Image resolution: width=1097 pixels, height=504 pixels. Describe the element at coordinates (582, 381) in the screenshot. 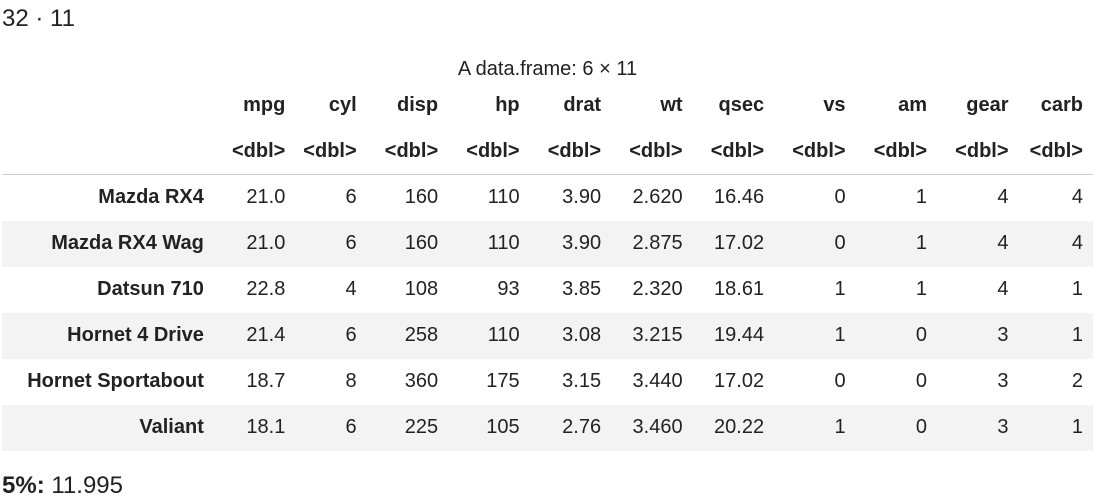

I see `table-cell: 3.15` at that location.